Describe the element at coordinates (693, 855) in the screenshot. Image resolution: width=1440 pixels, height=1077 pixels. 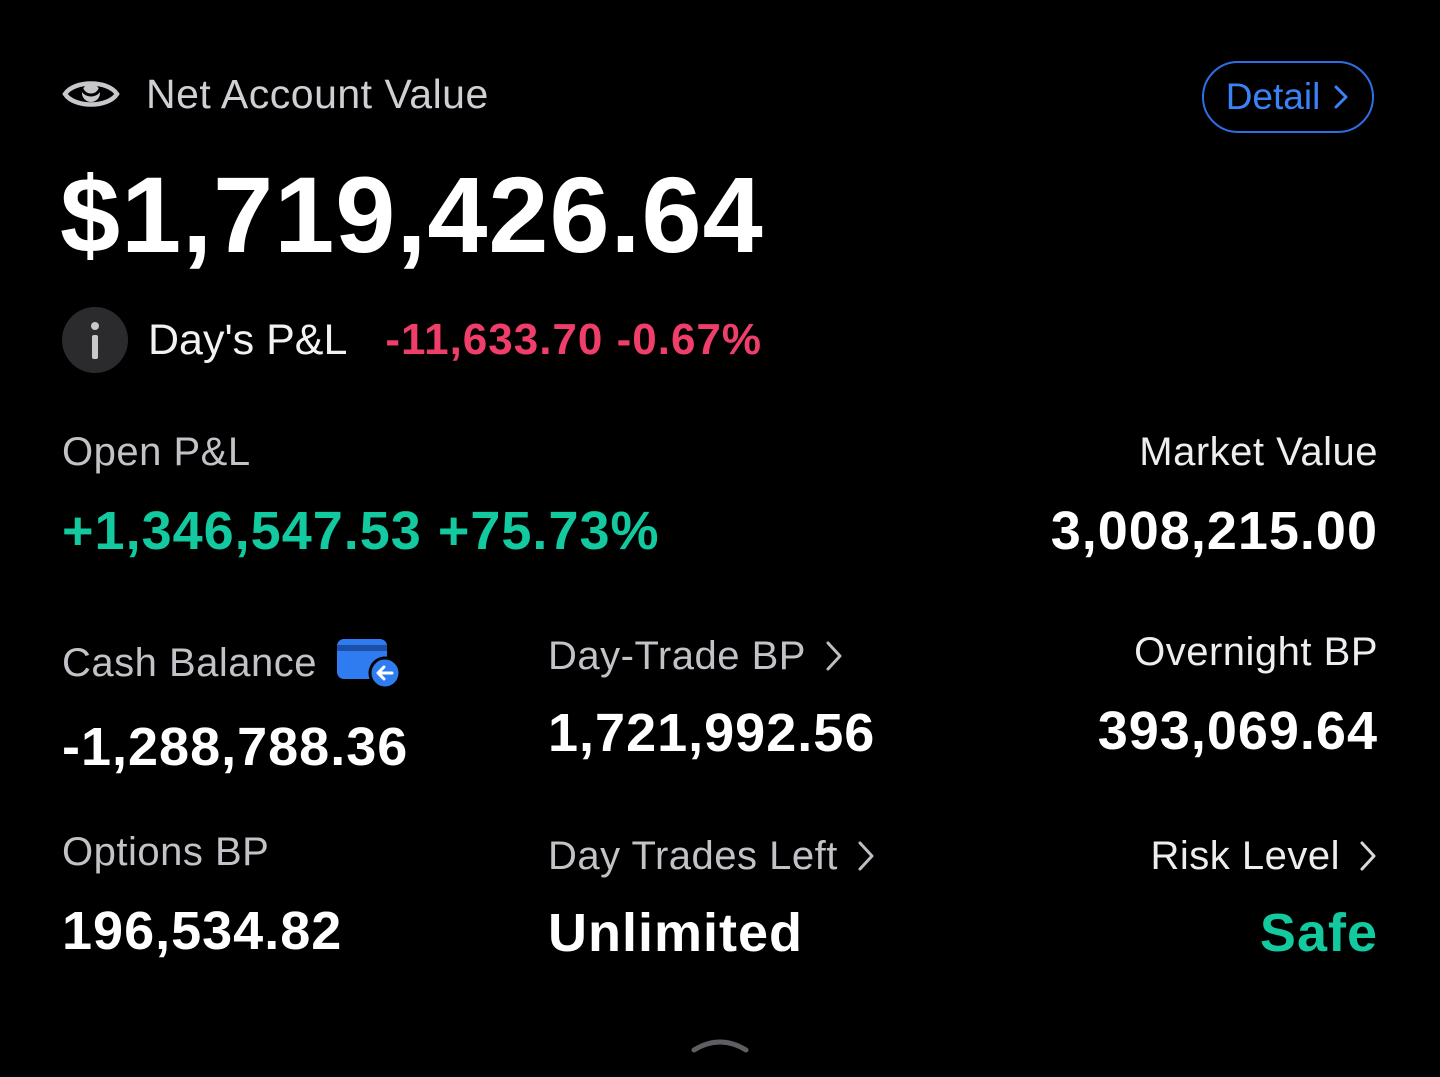
I see `day-trades-left-label: Day Trades Left` at that location.